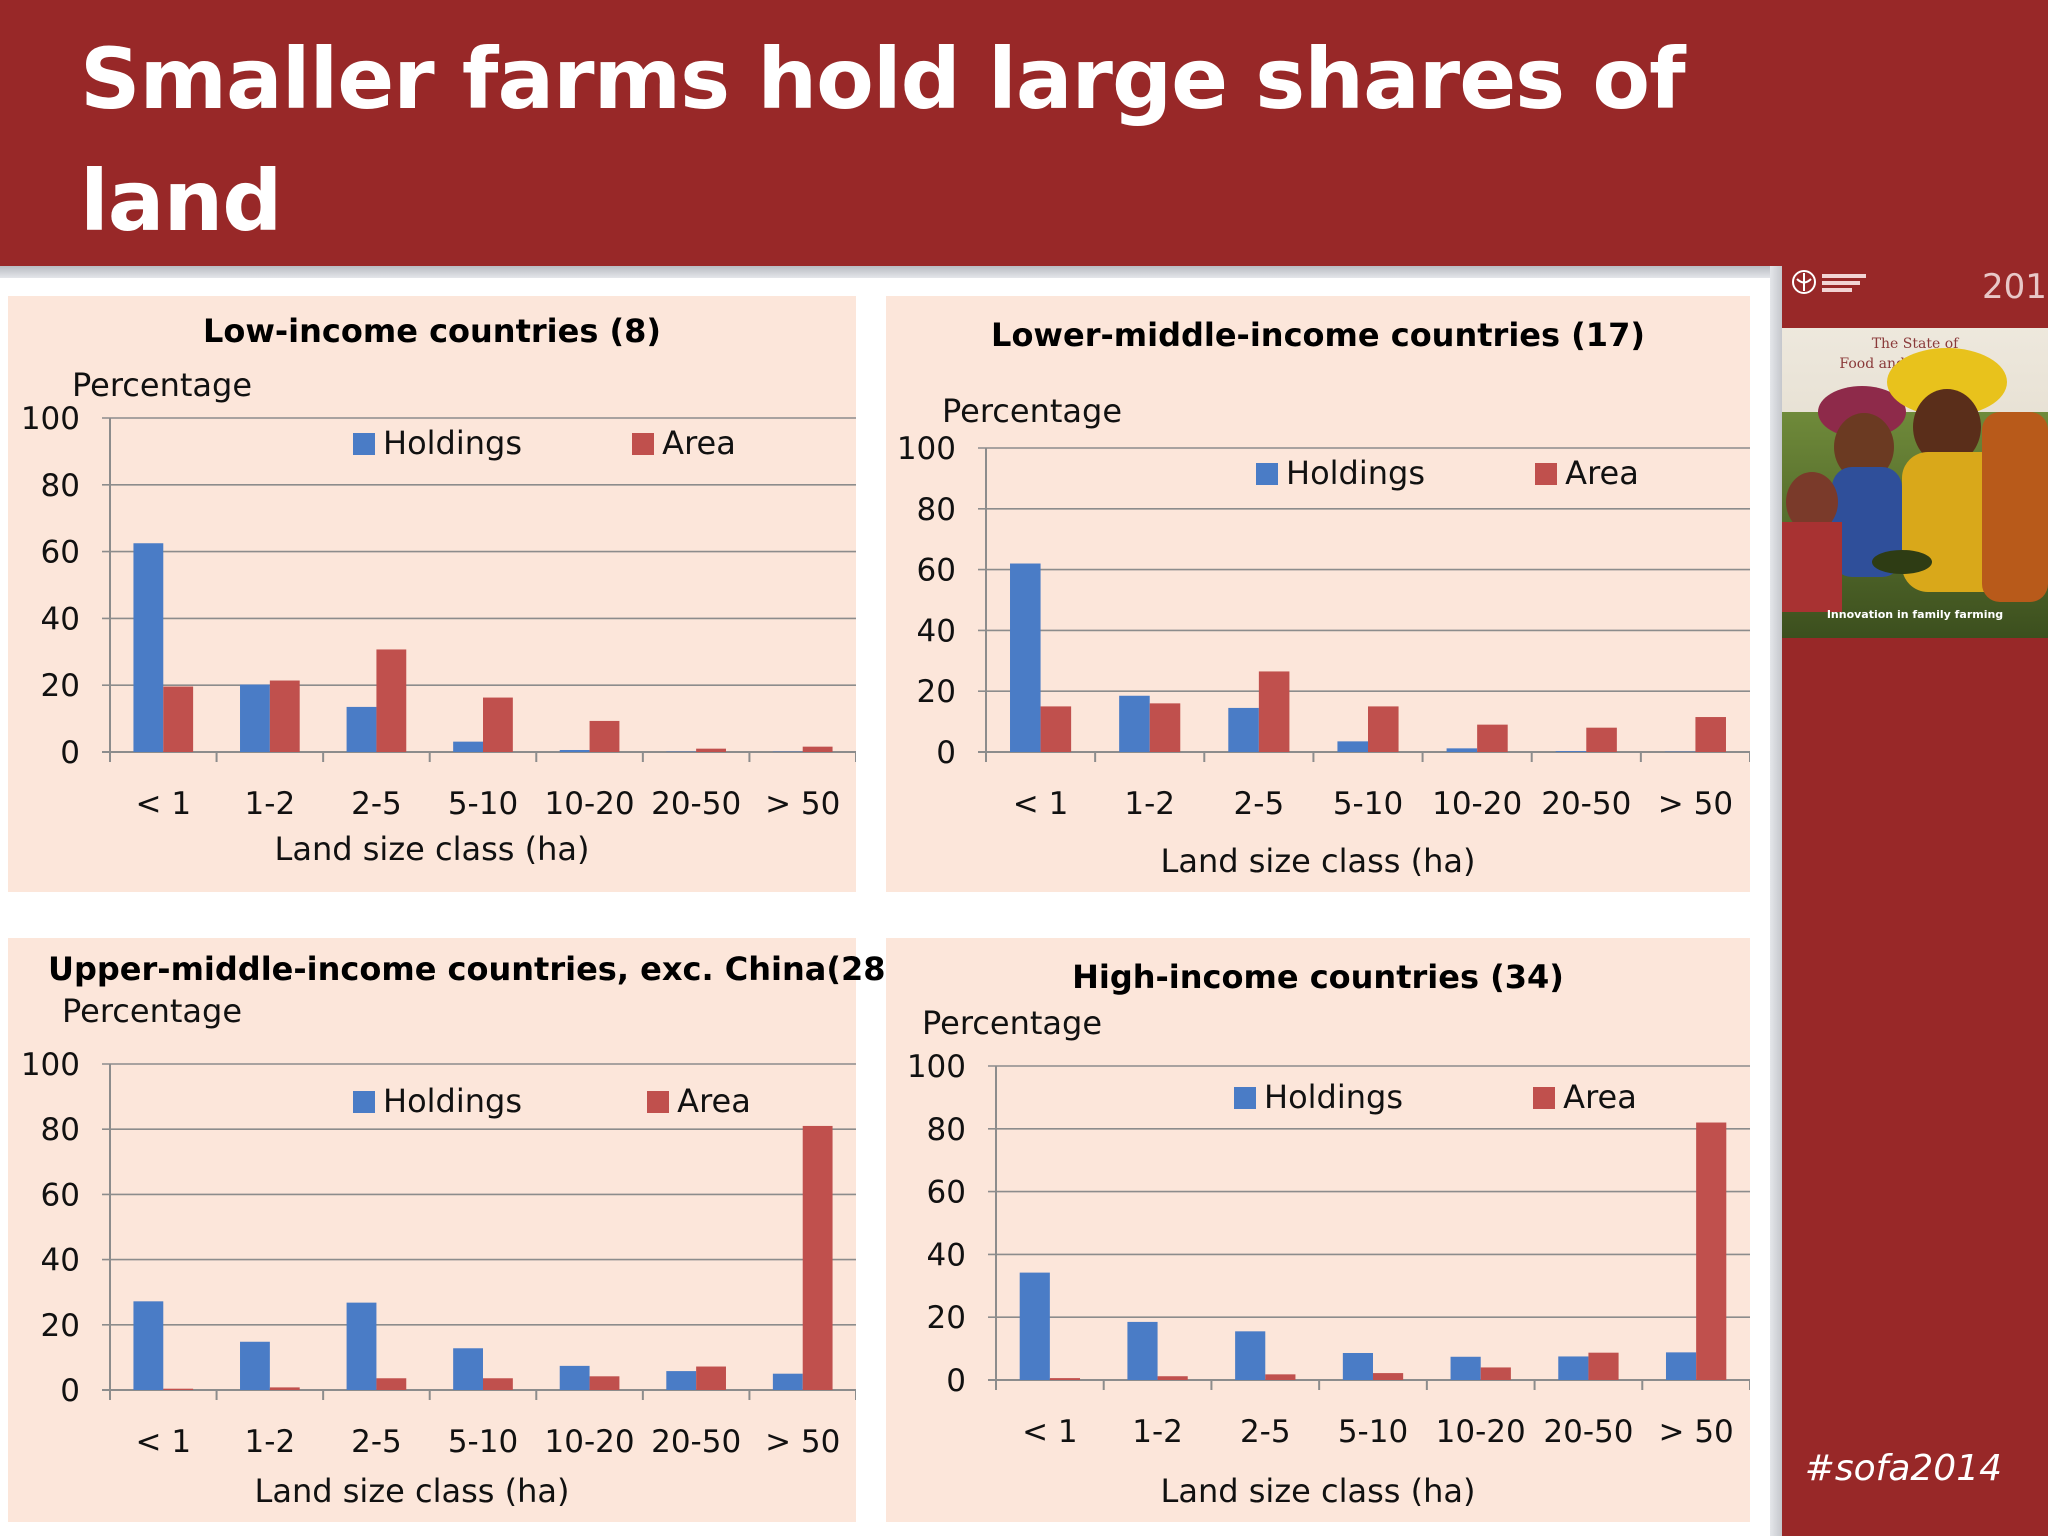 This screenshot has width=2048, height=1536. What do you see at coordinates (432, 331) in the screenshot?
I see `chart-title: Low-income countries (8)` at bounding box center [432, 331].